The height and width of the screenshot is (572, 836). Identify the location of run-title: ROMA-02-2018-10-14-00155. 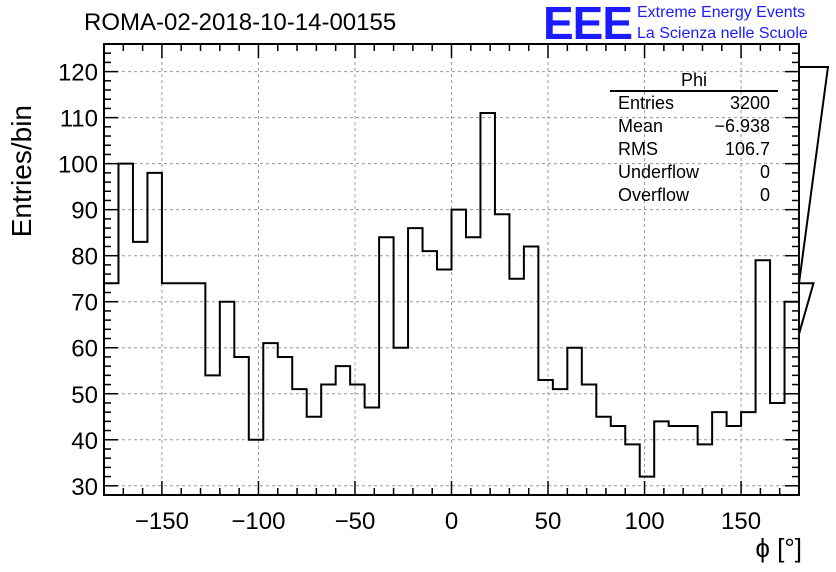
(240, 22).